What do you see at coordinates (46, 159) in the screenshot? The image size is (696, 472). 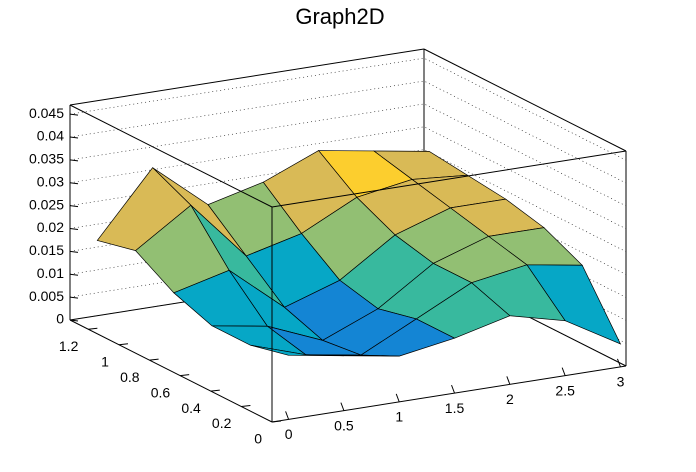 I see `z-tick-label: 0.035` at bounding box center [46, 159].